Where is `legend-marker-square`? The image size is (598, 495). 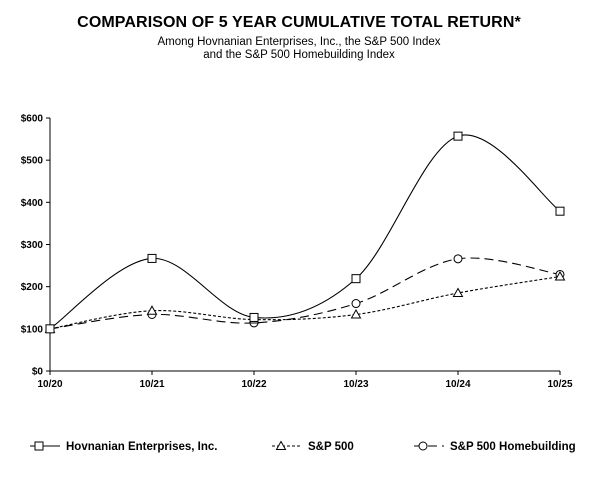
legend-marker-square is located at coordinates (39, 446).